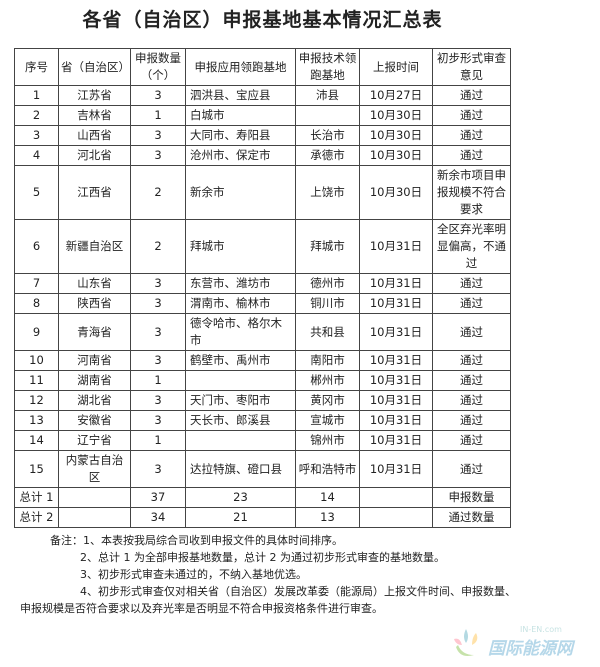 This screenshot has width=600, height=667. I want to click on table-cell: 南阳市, so click(327, 360).